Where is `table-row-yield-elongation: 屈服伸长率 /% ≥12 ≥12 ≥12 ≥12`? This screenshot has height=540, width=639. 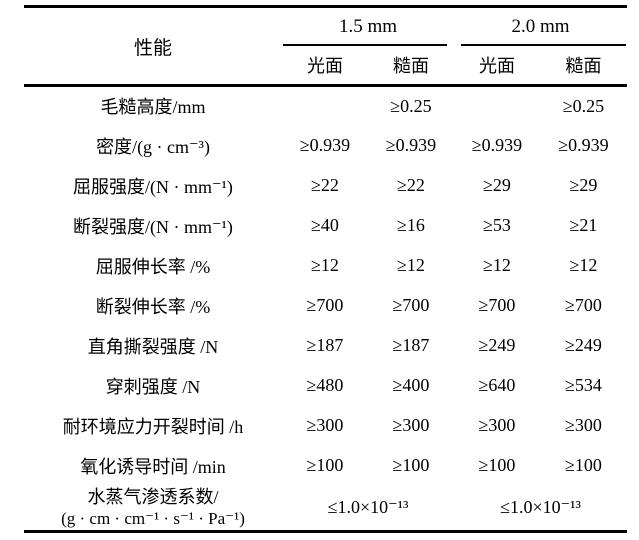
table-row-yield-elongation: 屈服伸长率 /% ≥12 ≥12 ≥12 ≥12 is located at coordinates (325, 266).